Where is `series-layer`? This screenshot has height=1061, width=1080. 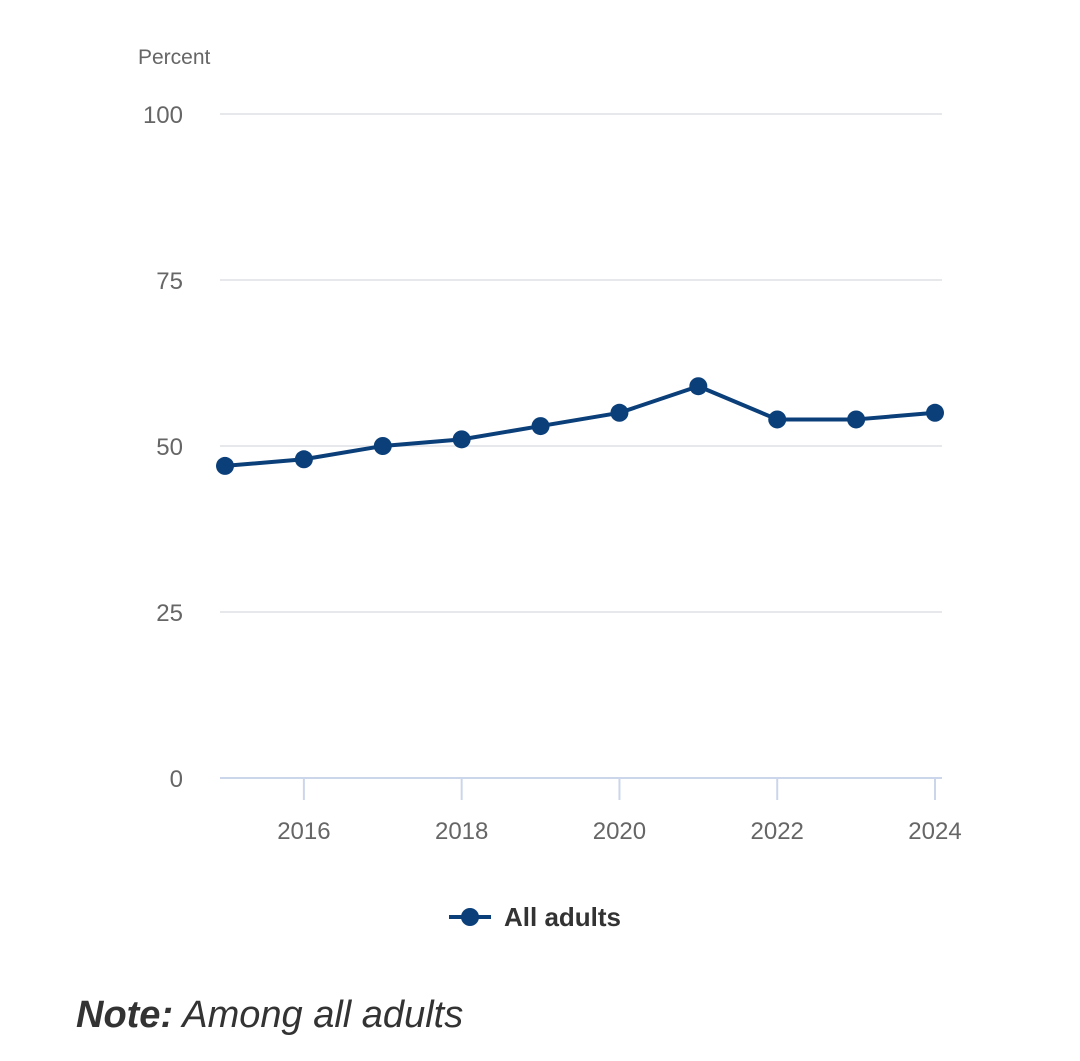 series-layer is located at coordinates (580, 426).